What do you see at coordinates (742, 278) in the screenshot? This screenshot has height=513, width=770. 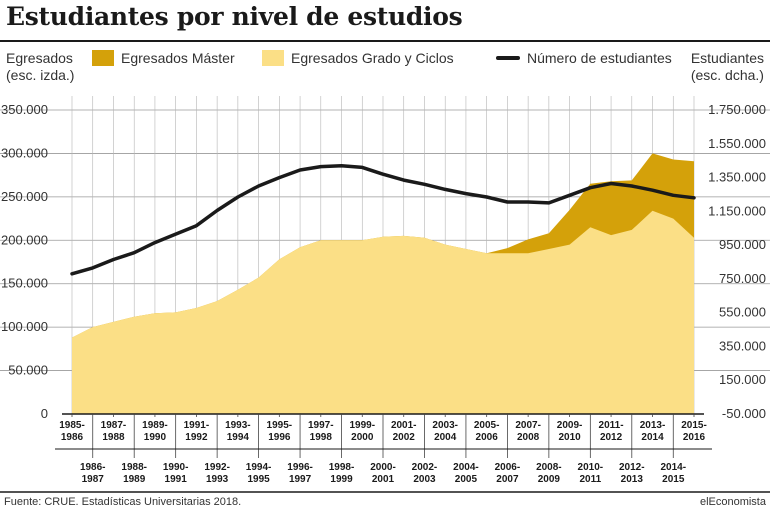 I see `right-tick-label: 750.000` at bounding box center [742, 278].